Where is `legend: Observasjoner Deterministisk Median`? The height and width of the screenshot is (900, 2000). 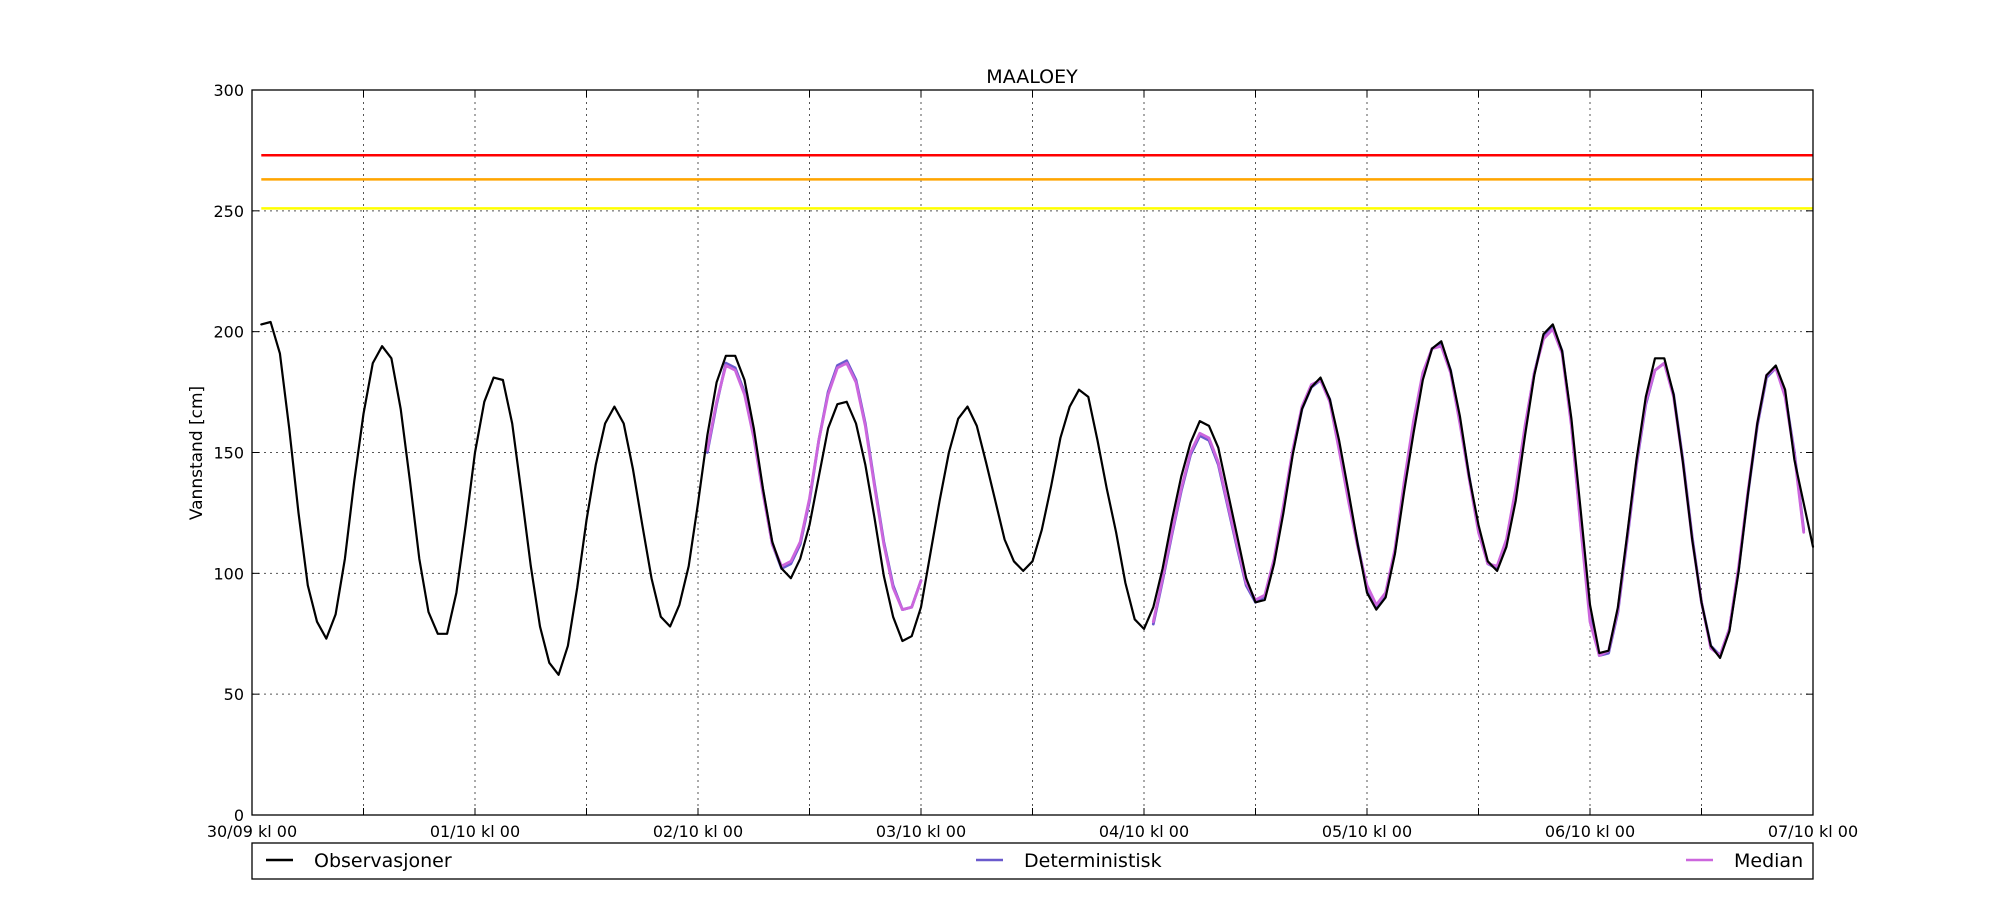 legend: Observasjoner Deterministisk Median is located at coordinates (1032, 861).